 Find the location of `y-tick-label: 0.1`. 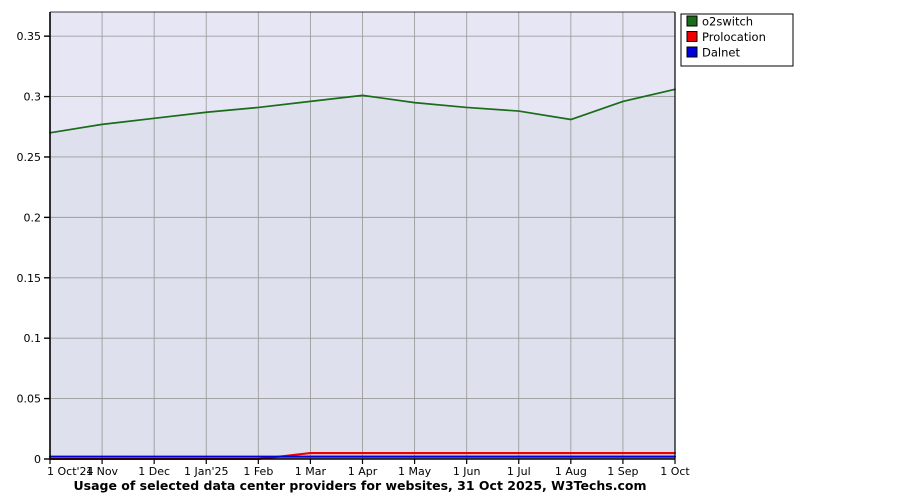

y-tick-label: 0.1 is located at coordinates (33, 338).